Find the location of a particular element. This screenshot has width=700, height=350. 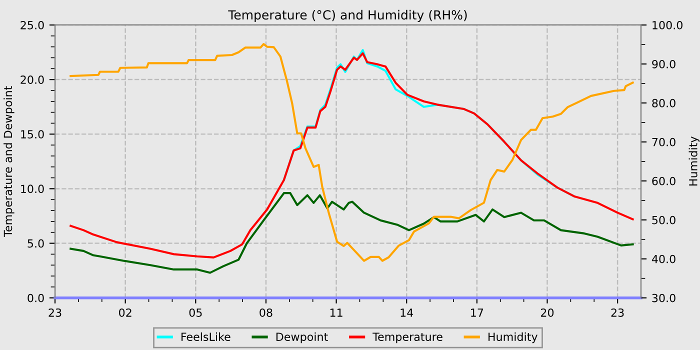

y-tick-label: 25.0 is located at coordinates (32, 25).